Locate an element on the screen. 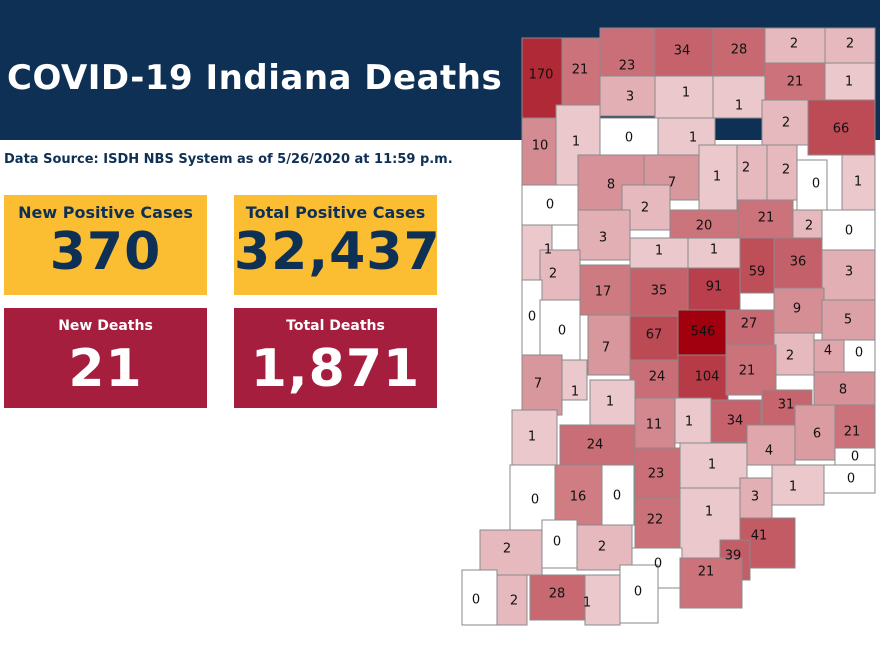 This screenshot has width=880, height=649. county-death-count: 6 is located at coordinates (817, 434).